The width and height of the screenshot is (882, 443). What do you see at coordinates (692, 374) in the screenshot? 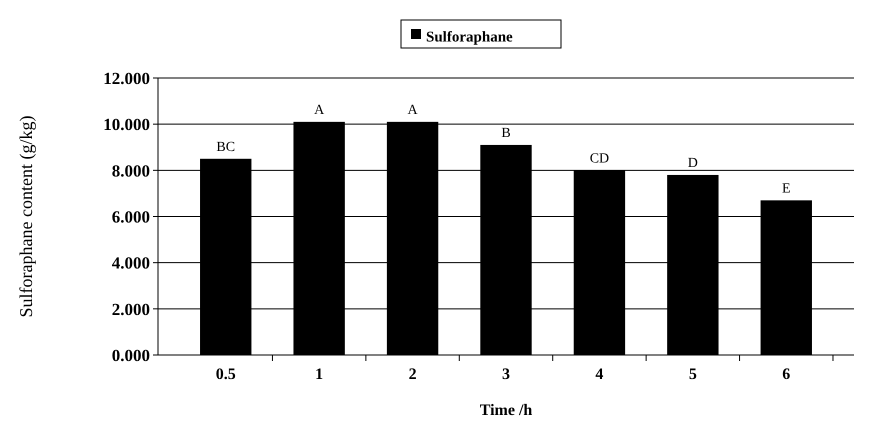
I see `x-tick-label: 5` at bounding box center [692, 374].